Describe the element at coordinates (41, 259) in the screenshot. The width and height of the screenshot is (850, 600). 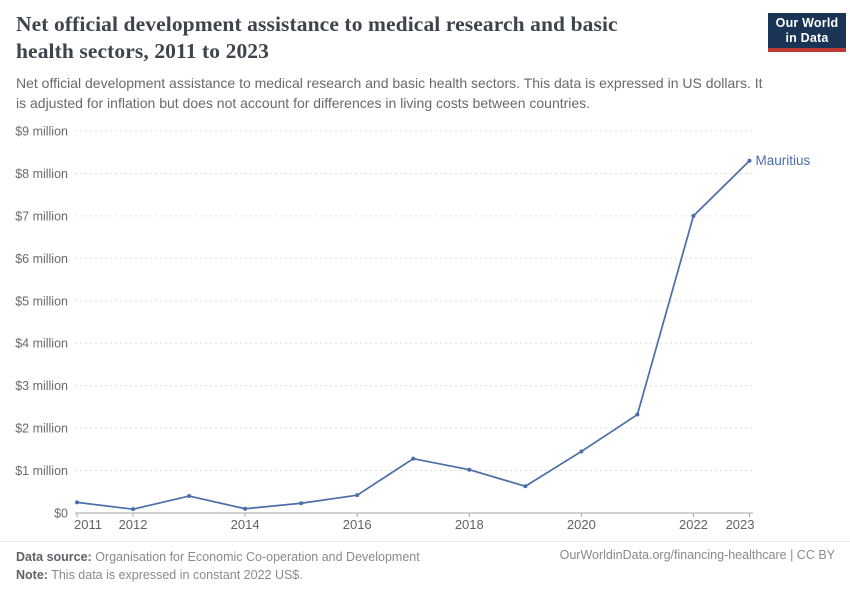
I see `y-axis-tick-label: $6 million` at that location.